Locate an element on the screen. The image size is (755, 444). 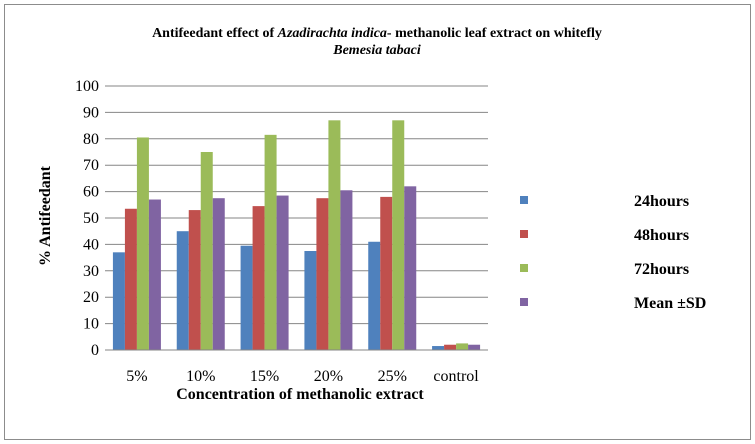
y-tick-label: 10 is located at coordinates (91, 324).